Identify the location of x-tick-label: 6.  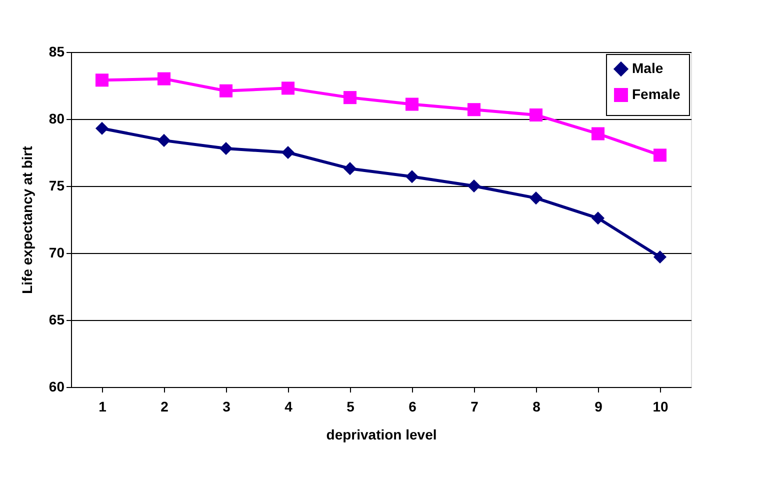
(412, 406).